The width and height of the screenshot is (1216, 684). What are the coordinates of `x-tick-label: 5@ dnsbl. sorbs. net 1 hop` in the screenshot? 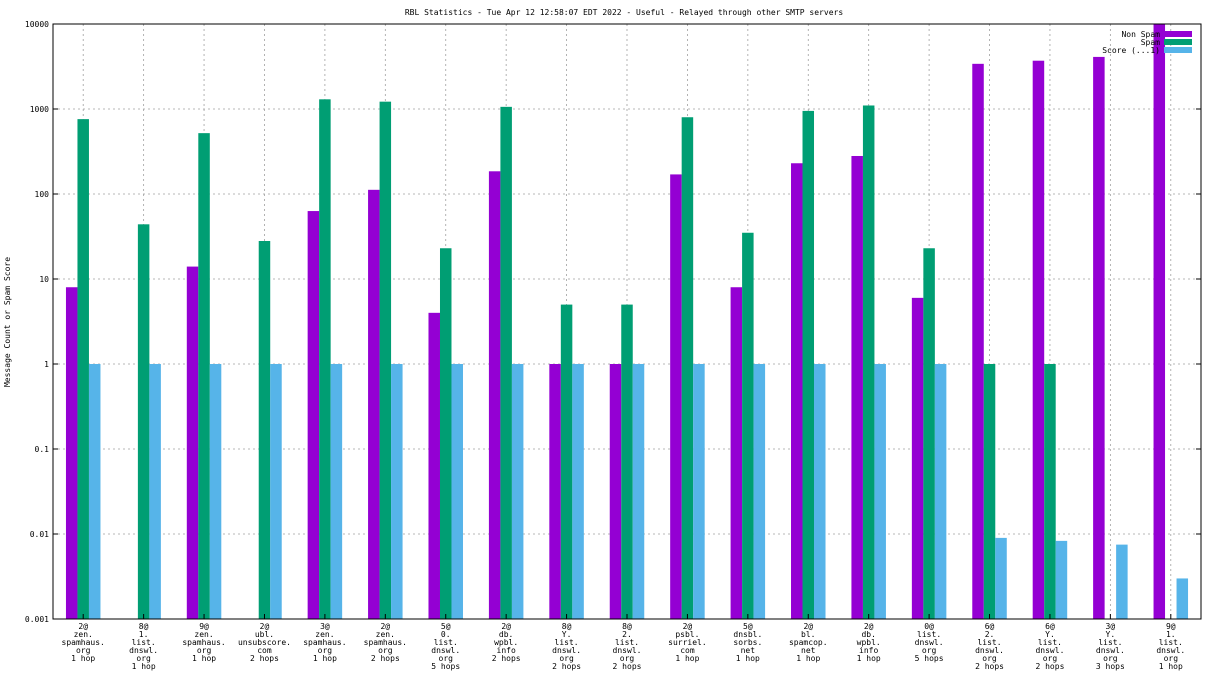 It's located at (747, 642).